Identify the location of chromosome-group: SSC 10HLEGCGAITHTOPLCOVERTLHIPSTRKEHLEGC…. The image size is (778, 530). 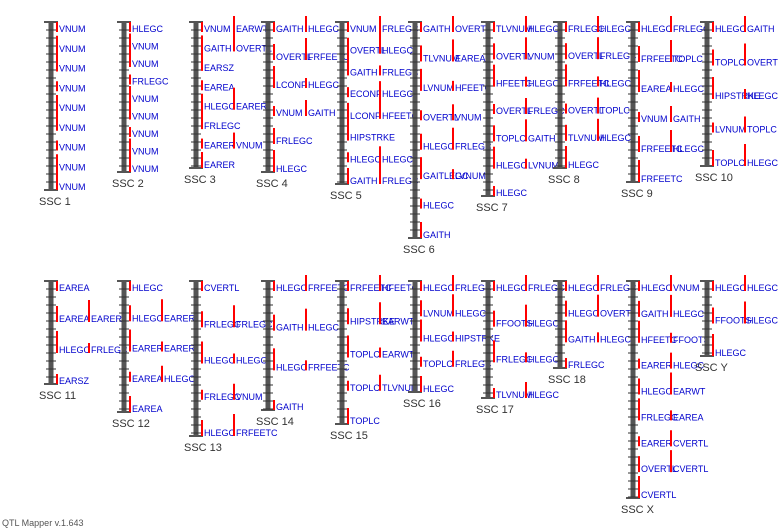
(736, 100).